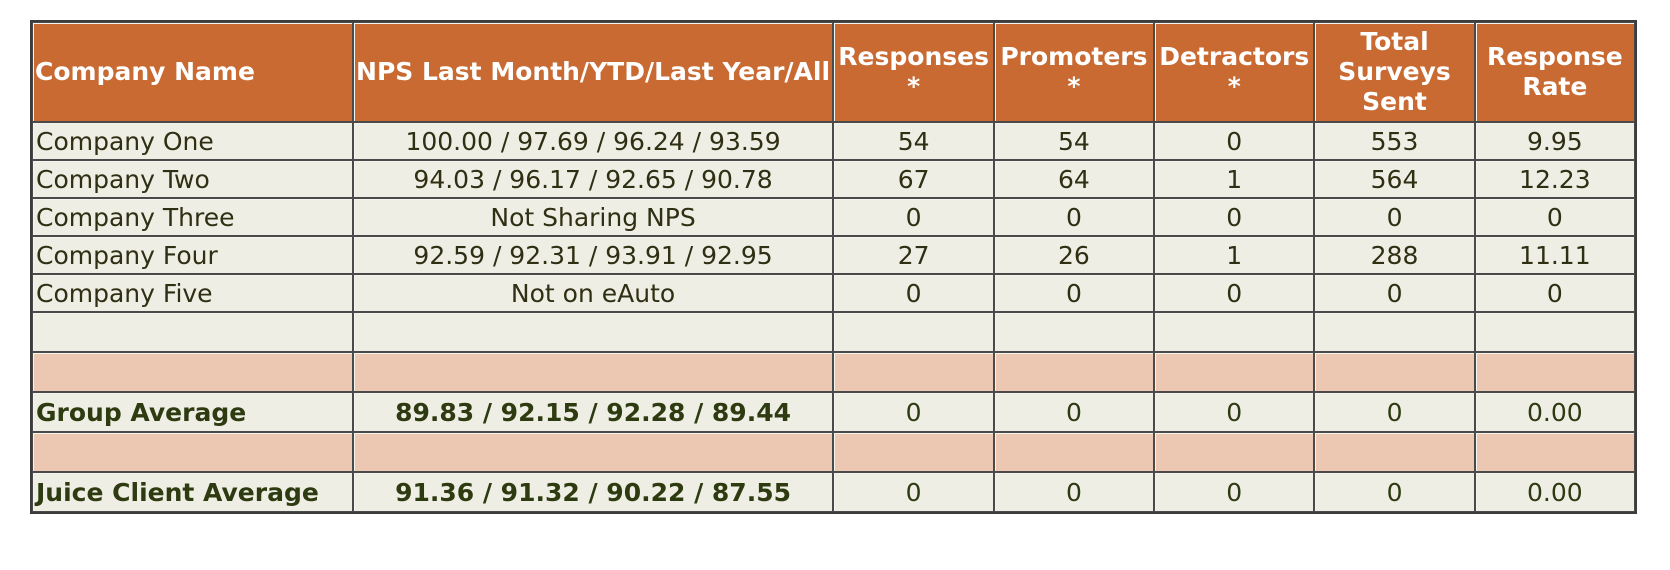 Image resolution: width=1670 pixels, height=570 pixels. Describe the element at coordinates (1074, 179) in the screenshot. I see `promoters-cell: 64` at that location.